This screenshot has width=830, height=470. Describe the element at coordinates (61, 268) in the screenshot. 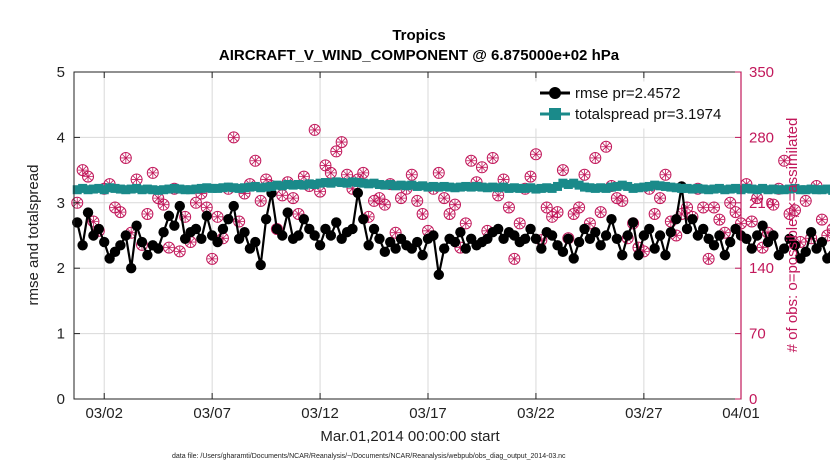

I see `y-tick-label-left: 2` at that location.